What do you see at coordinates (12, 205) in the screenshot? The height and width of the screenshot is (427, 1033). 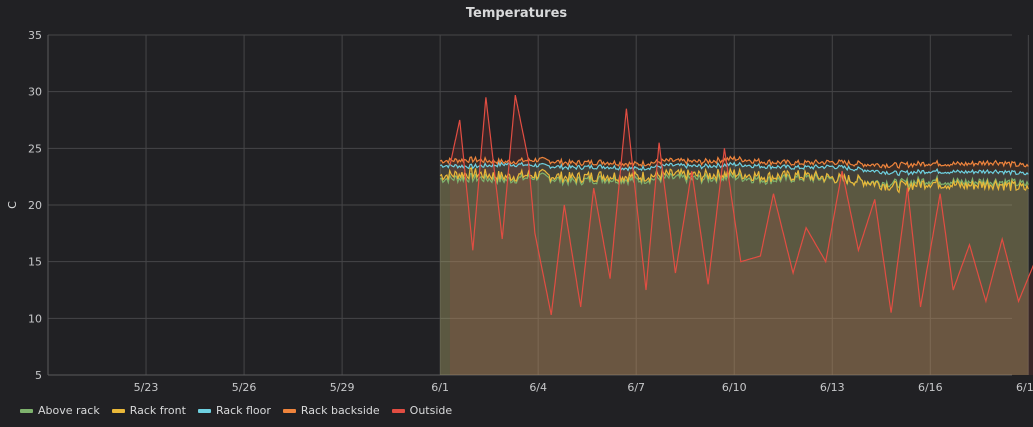 I see `y-axis-label: C` at bounding box center [12, 205].